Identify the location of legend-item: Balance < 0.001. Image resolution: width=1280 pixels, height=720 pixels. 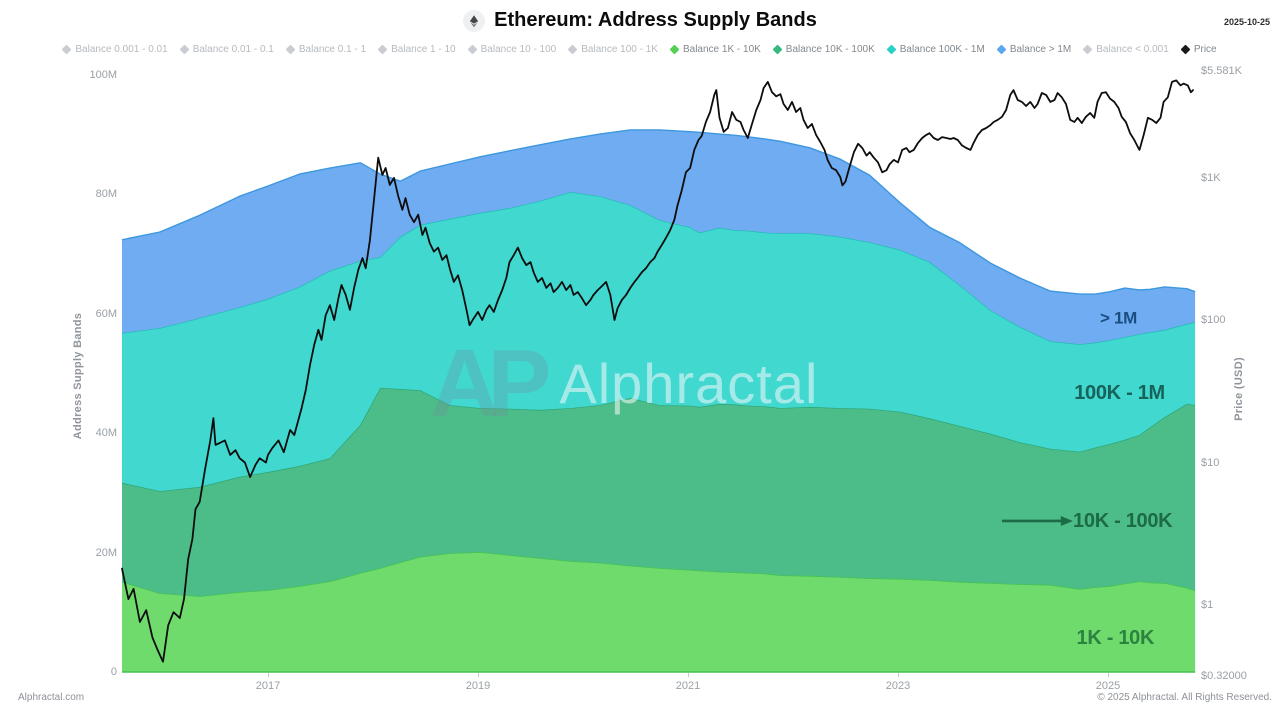
(1125, 49).